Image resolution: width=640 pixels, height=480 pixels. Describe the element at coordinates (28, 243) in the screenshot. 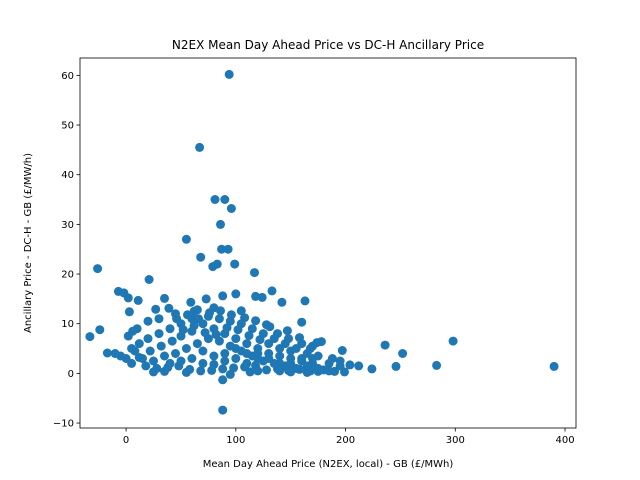

I see `y-axis-label: Ancillary Price - DC-H - GB (£/MW/h)` at that location.